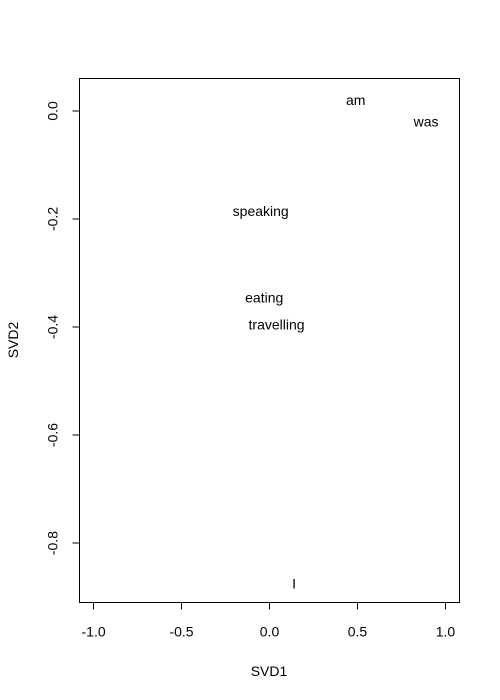 Image resolution: width=500 pixels, height=700 pixels. I want to click on y-tick-label: 0.0, so click(53, 111).